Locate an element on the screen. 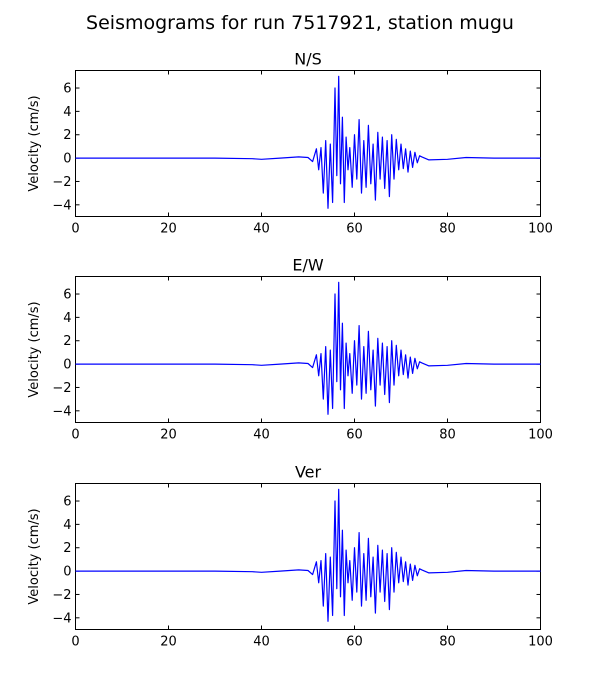  panel-title: E/W is located at coordinates (308, 265).